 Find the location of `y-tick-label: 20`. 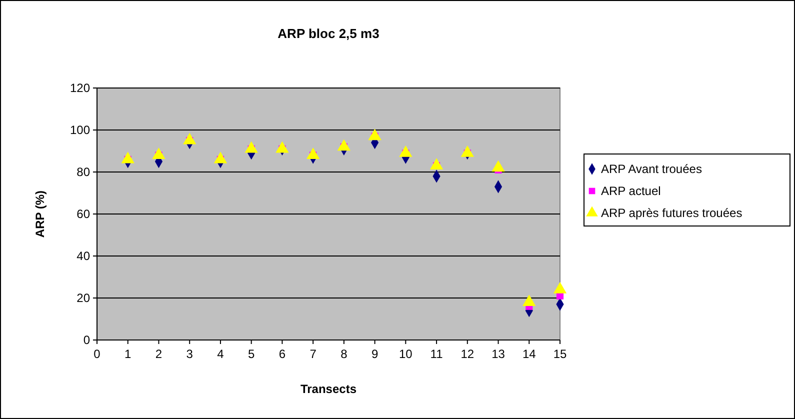

y-tick-label: 20 is located at coordinates (83, 298).